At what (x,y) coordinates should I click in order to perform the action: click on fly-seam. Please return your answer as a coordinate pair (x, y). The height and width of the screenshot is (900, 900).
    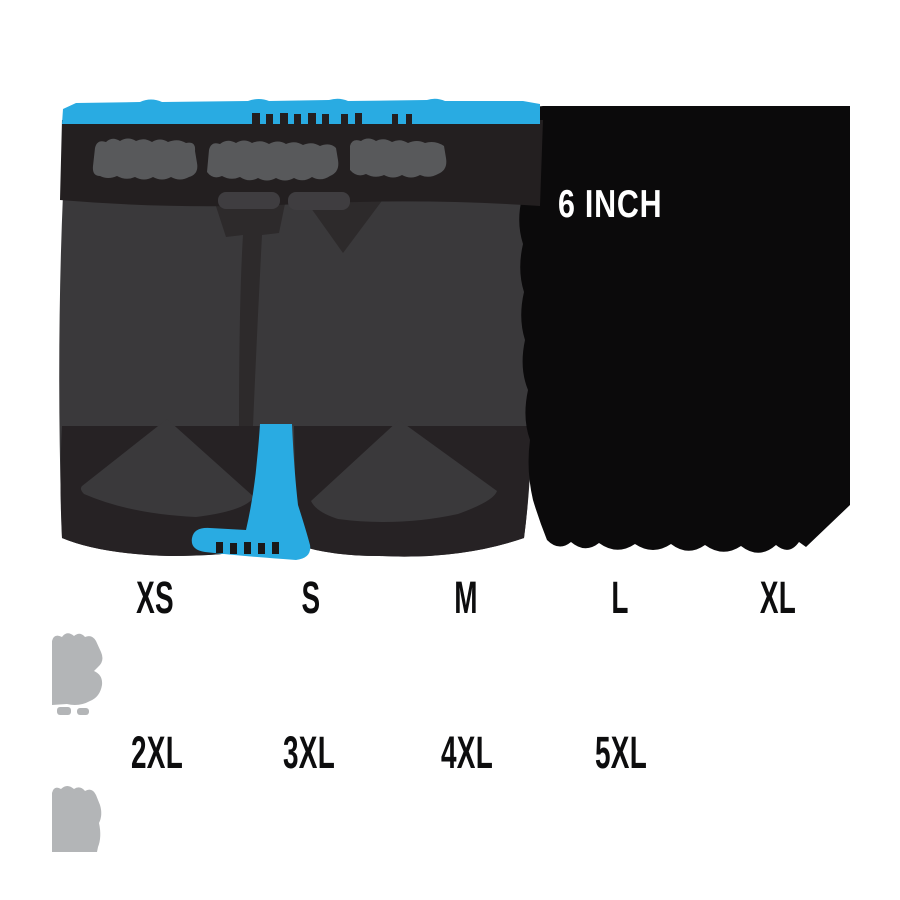
    Looking at the image, I should click on (249, 310).